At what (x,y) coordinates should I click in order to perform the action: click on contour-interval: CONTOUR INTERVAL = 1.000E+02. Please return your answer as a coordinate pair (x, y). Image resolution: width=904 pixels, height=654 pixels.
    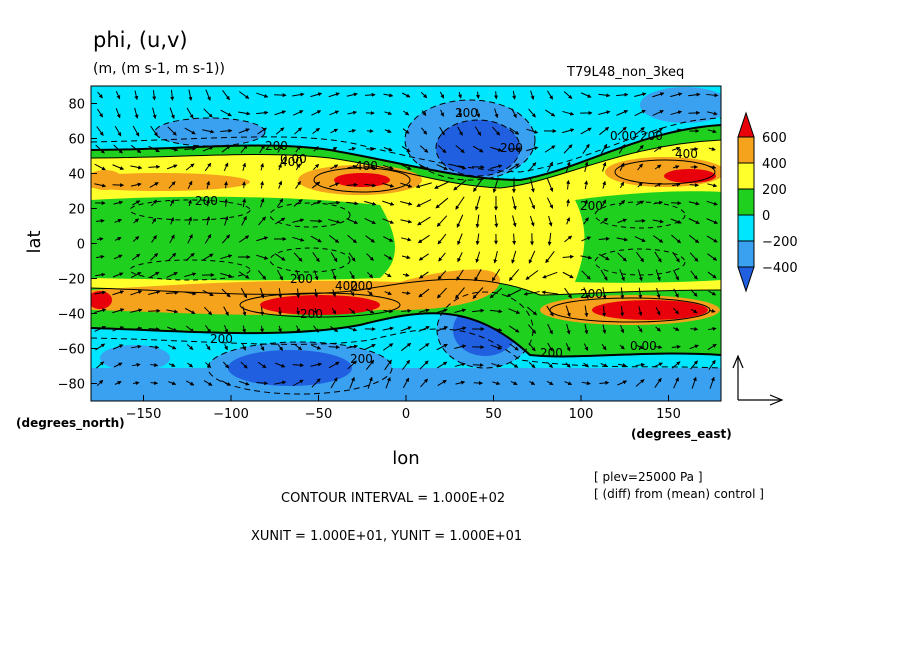
    Looking at the image, I should click on (393, 498).